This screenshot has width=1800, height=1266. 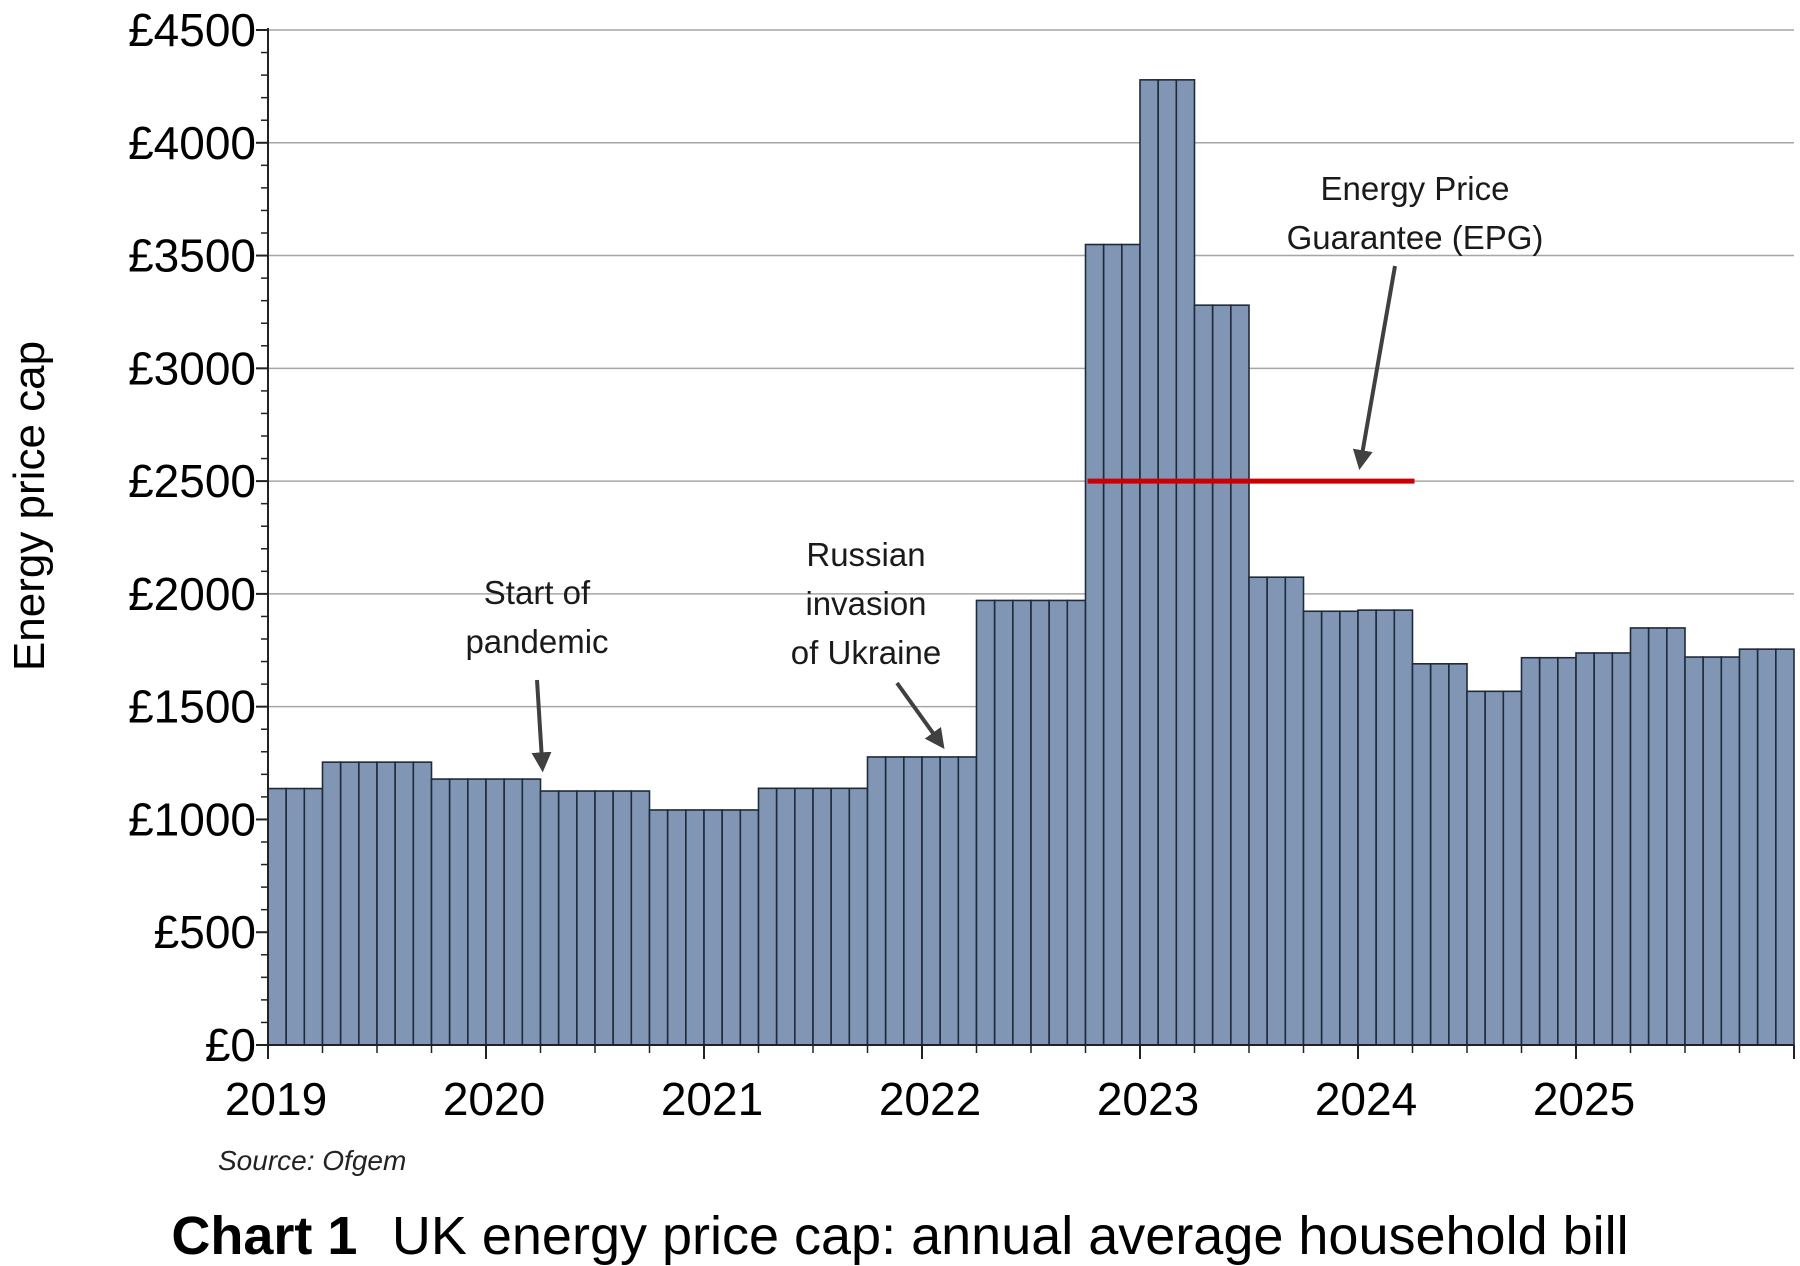 I want to click on annotation-pandemic-text: Start of pandemic, so click(x=536, y=617).